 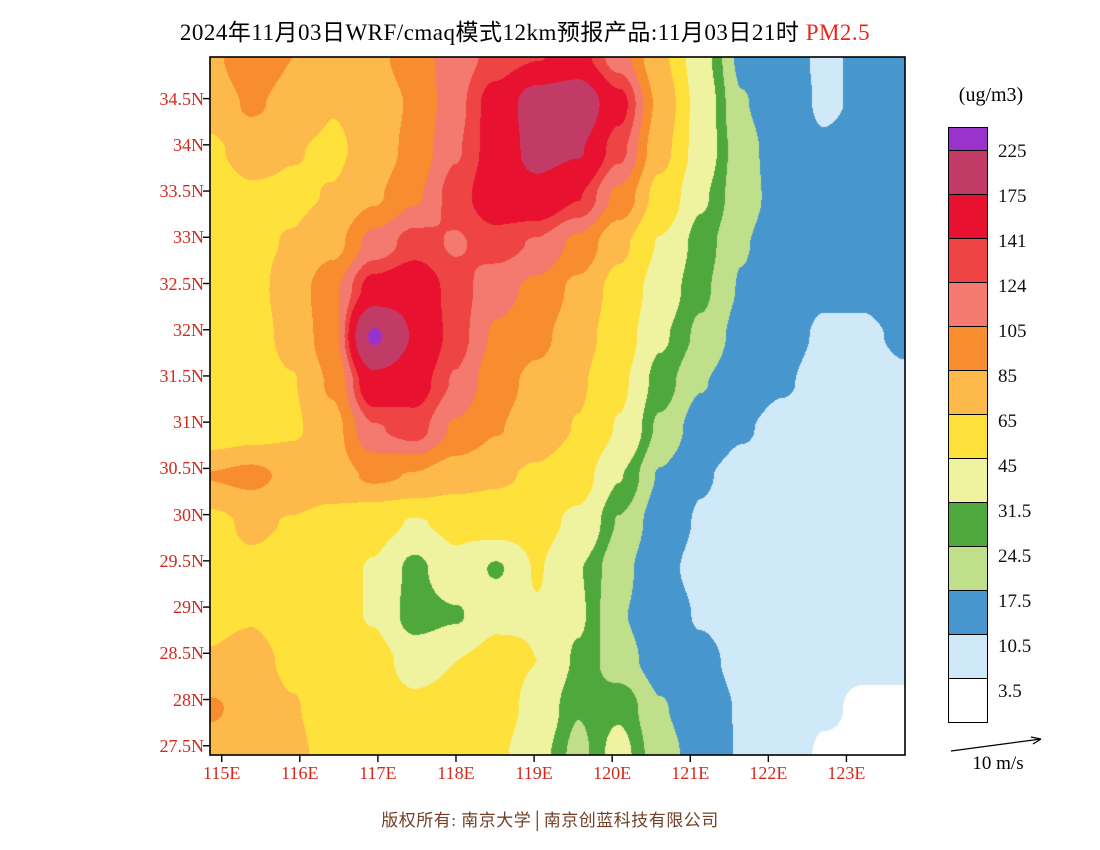 I want to click on lon-tick-label: 123E, so click(x=846, y=773).